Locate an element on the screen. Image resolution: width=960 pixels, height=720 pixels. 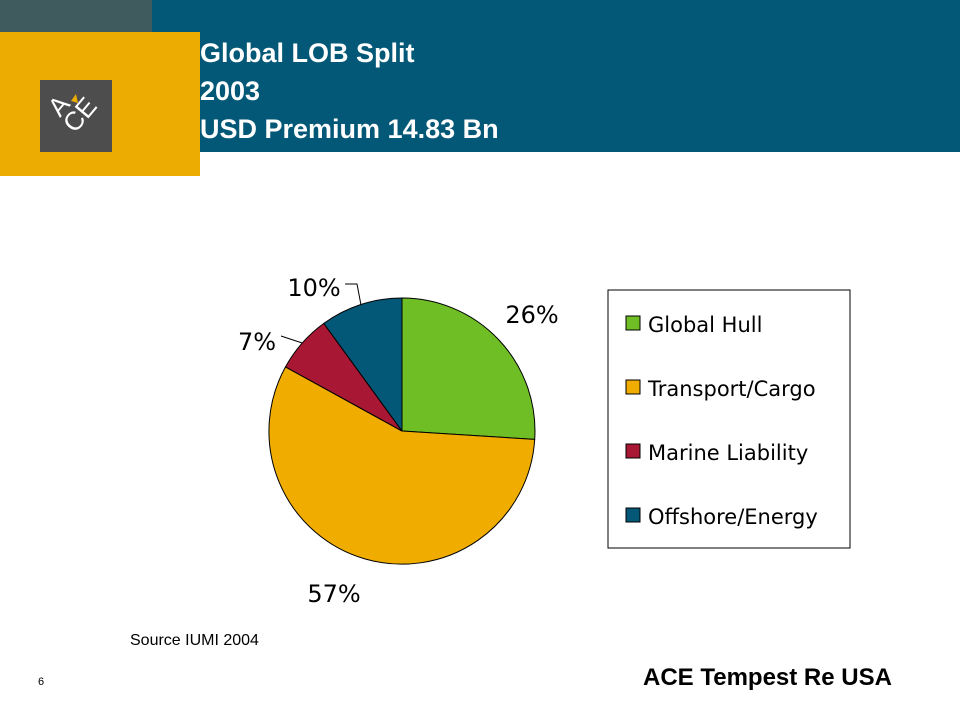
title-line-1: Global LOB Split is located at coordinates (307, 53).